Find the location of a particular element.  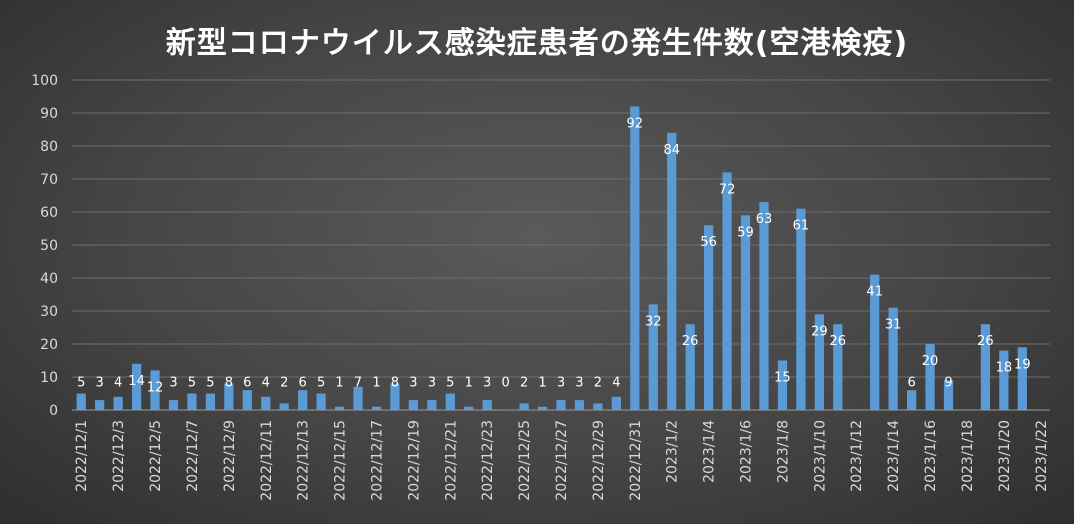

data-label: 29 is located at coordinates (819, 331).